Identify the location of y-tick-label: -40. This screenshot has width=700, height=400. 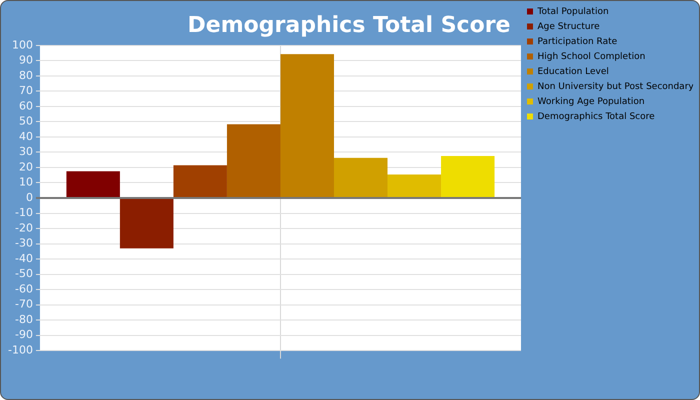
(23, 258).